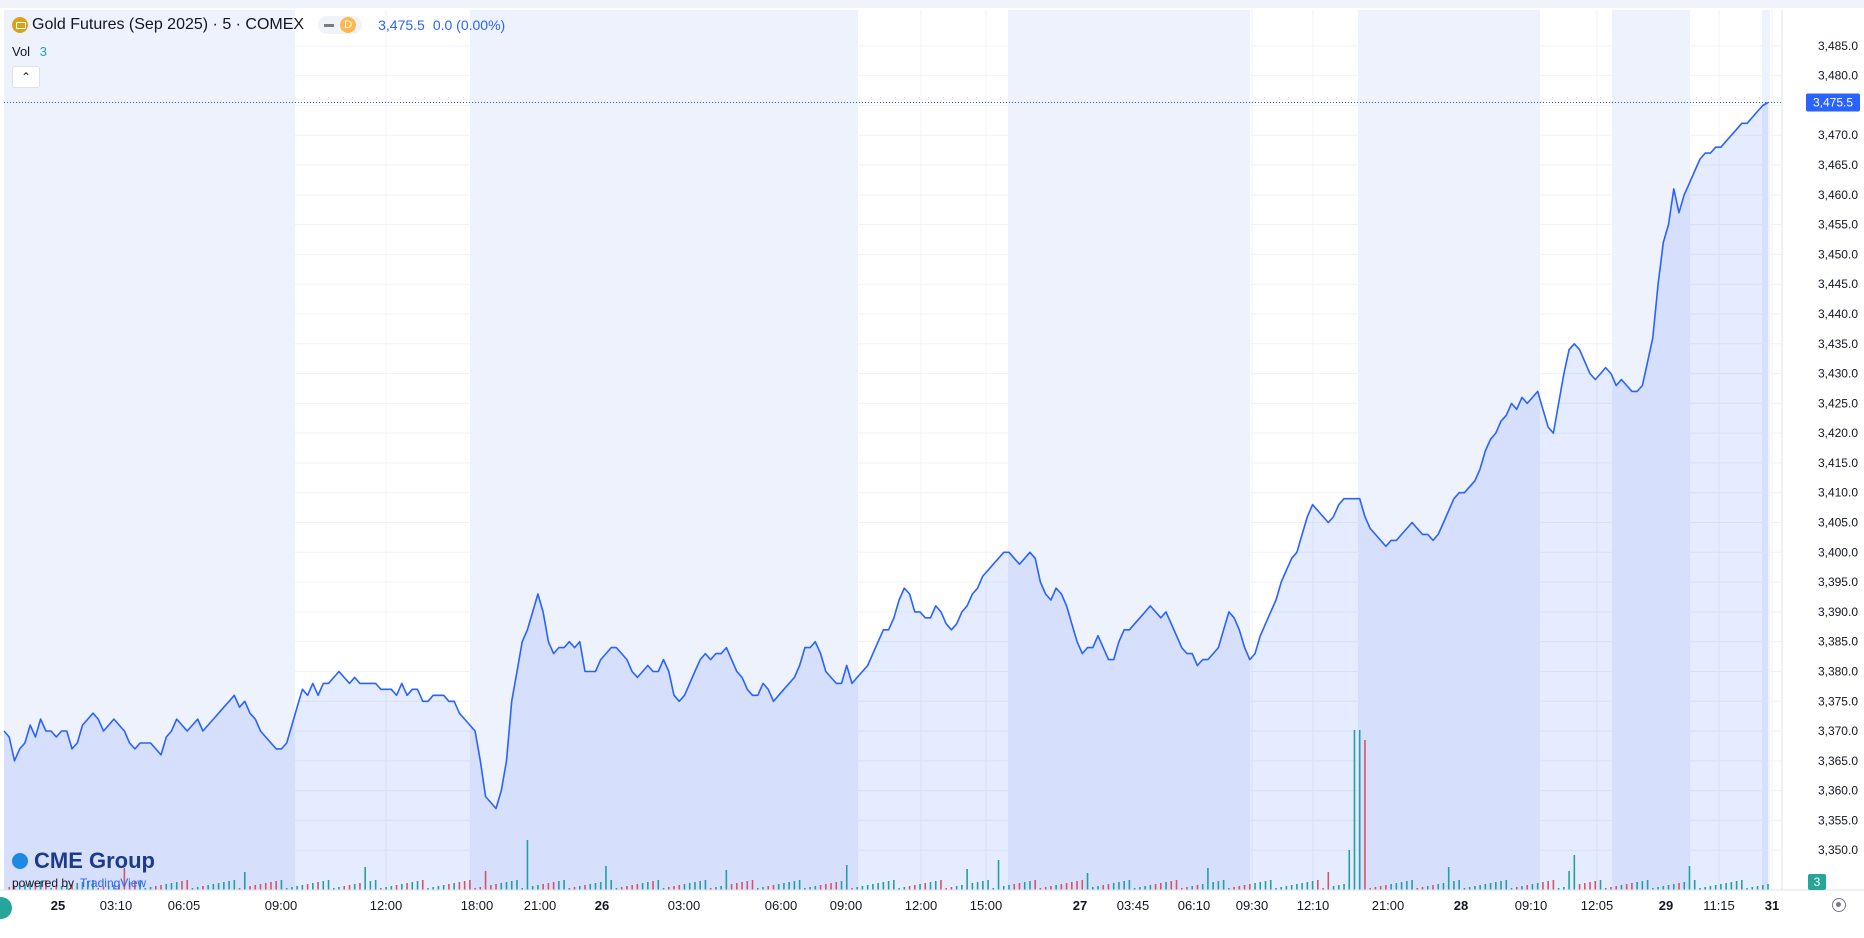 The height and width of the screenshot is (938, 1864). What do you see at coordinates (26, 77) in the screenshot?
I see `collapse-legend-button: ⌃` at bounding box center [26, 77].